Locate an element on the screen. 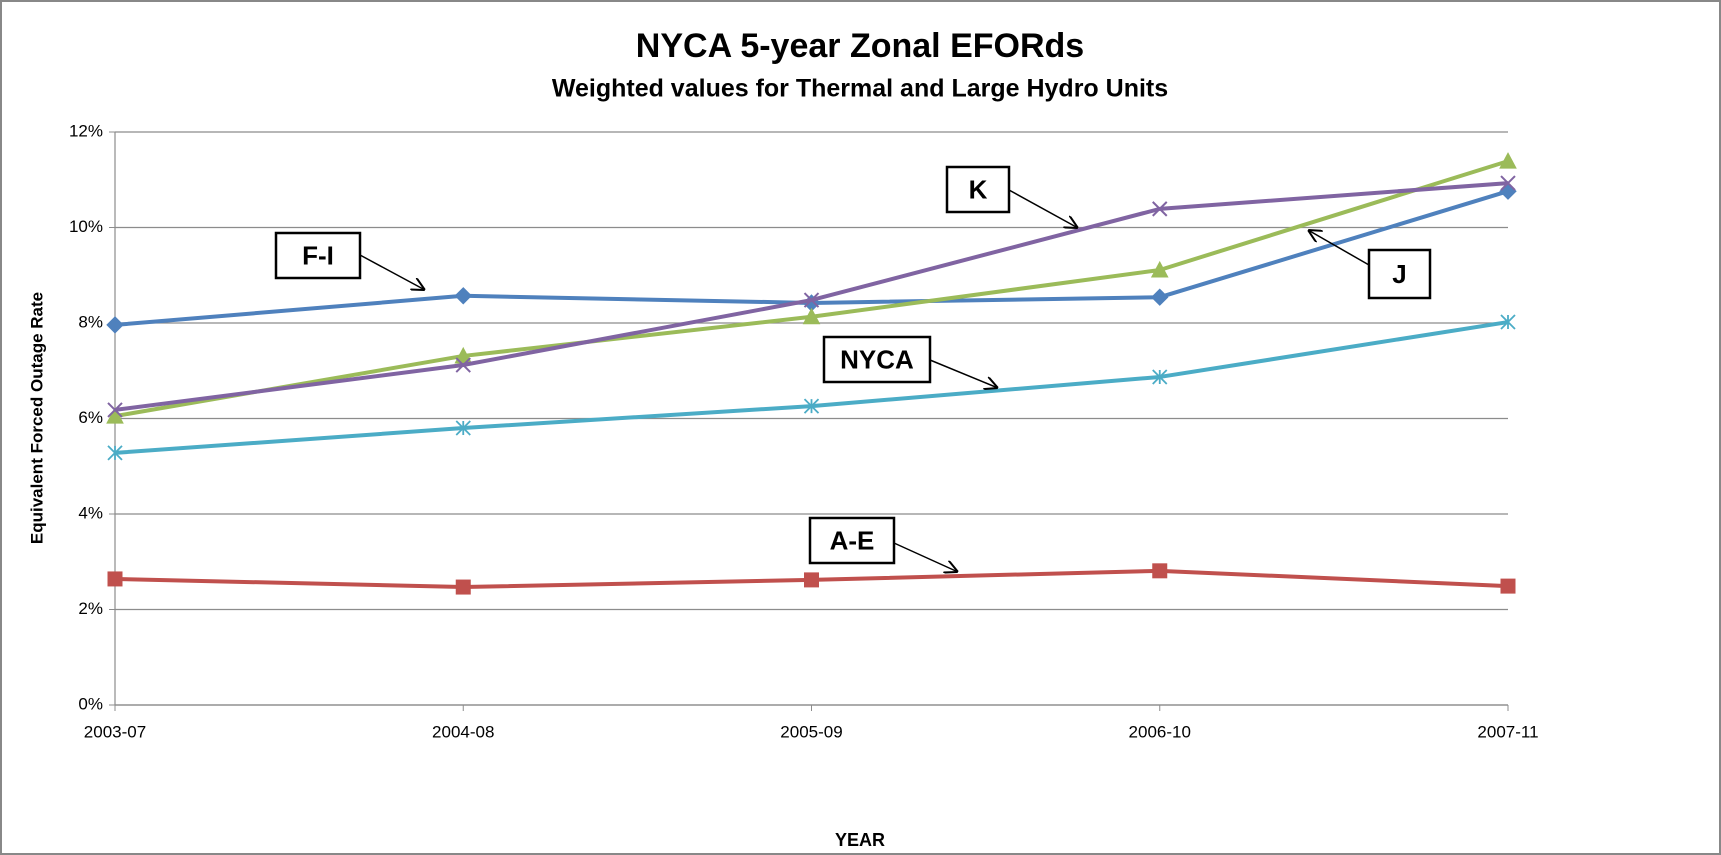 This screenshot has width=1721, height=855. x-tick-label: 2004-08 is located at coordinates (463, 731).